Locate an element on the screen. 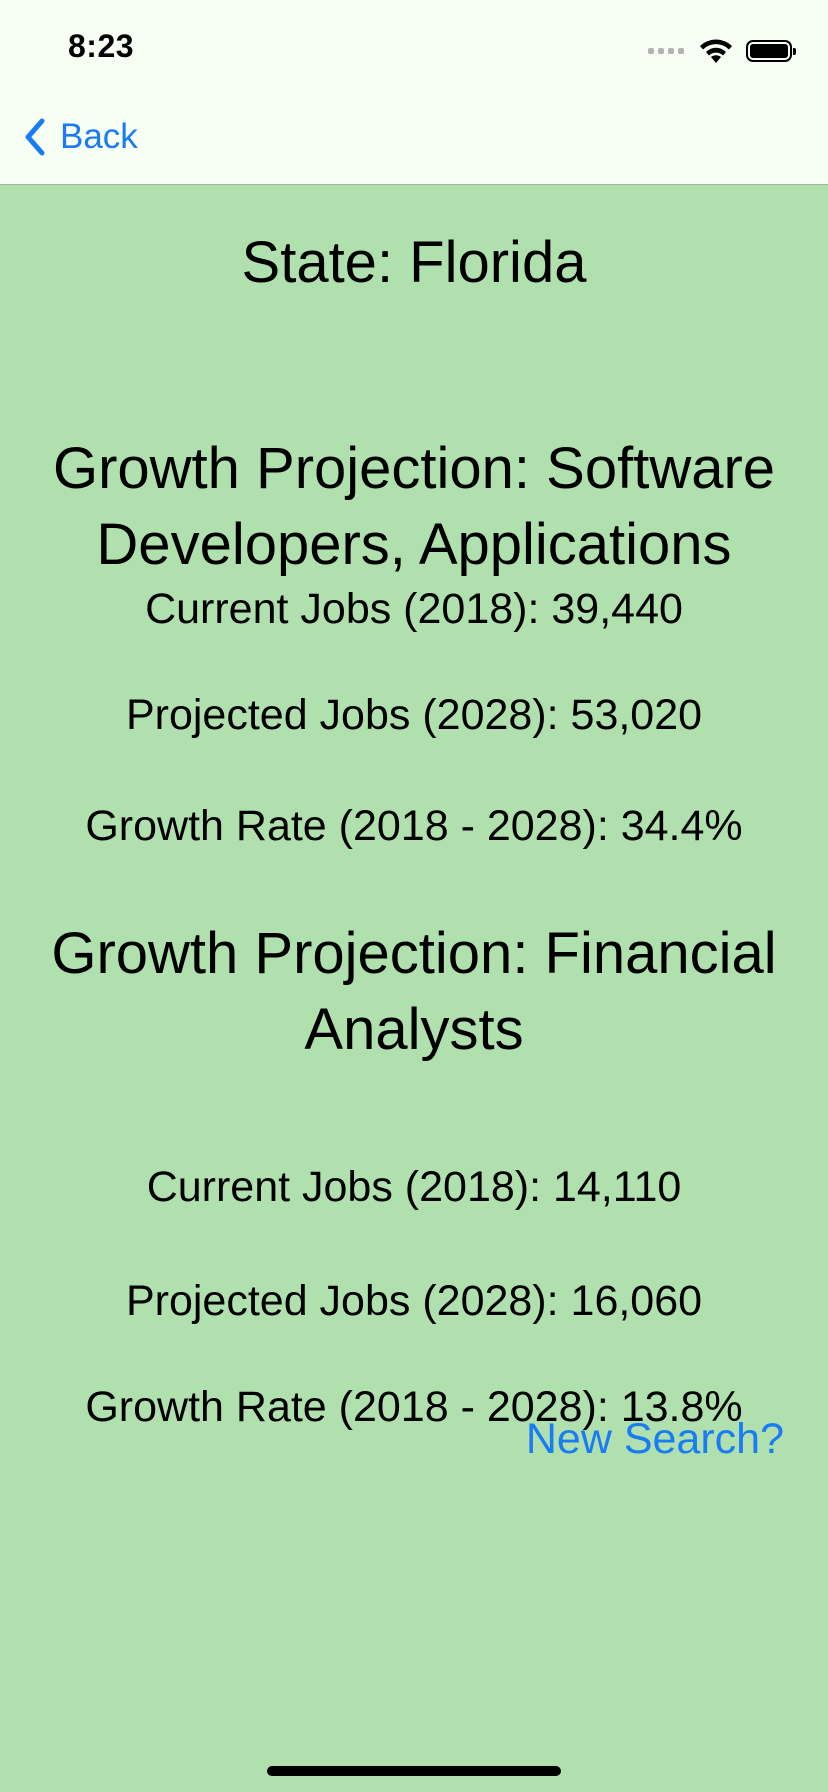 This screenshot has width=828, height=1792. growth-rate-financial-analysts: Growth Rate (2018 - 2028): 13.8% is located at coordinates (414, 1407).